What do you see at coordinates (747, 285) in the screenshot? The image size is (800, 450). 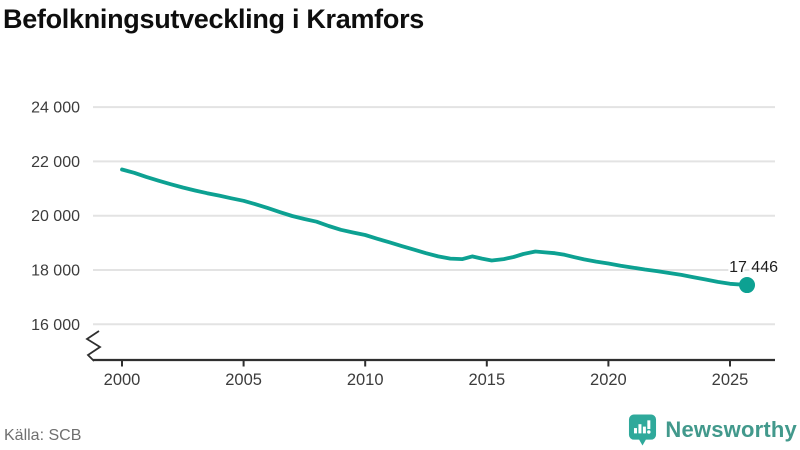 I see `end-point-marker` at bounding box center [747, 285].